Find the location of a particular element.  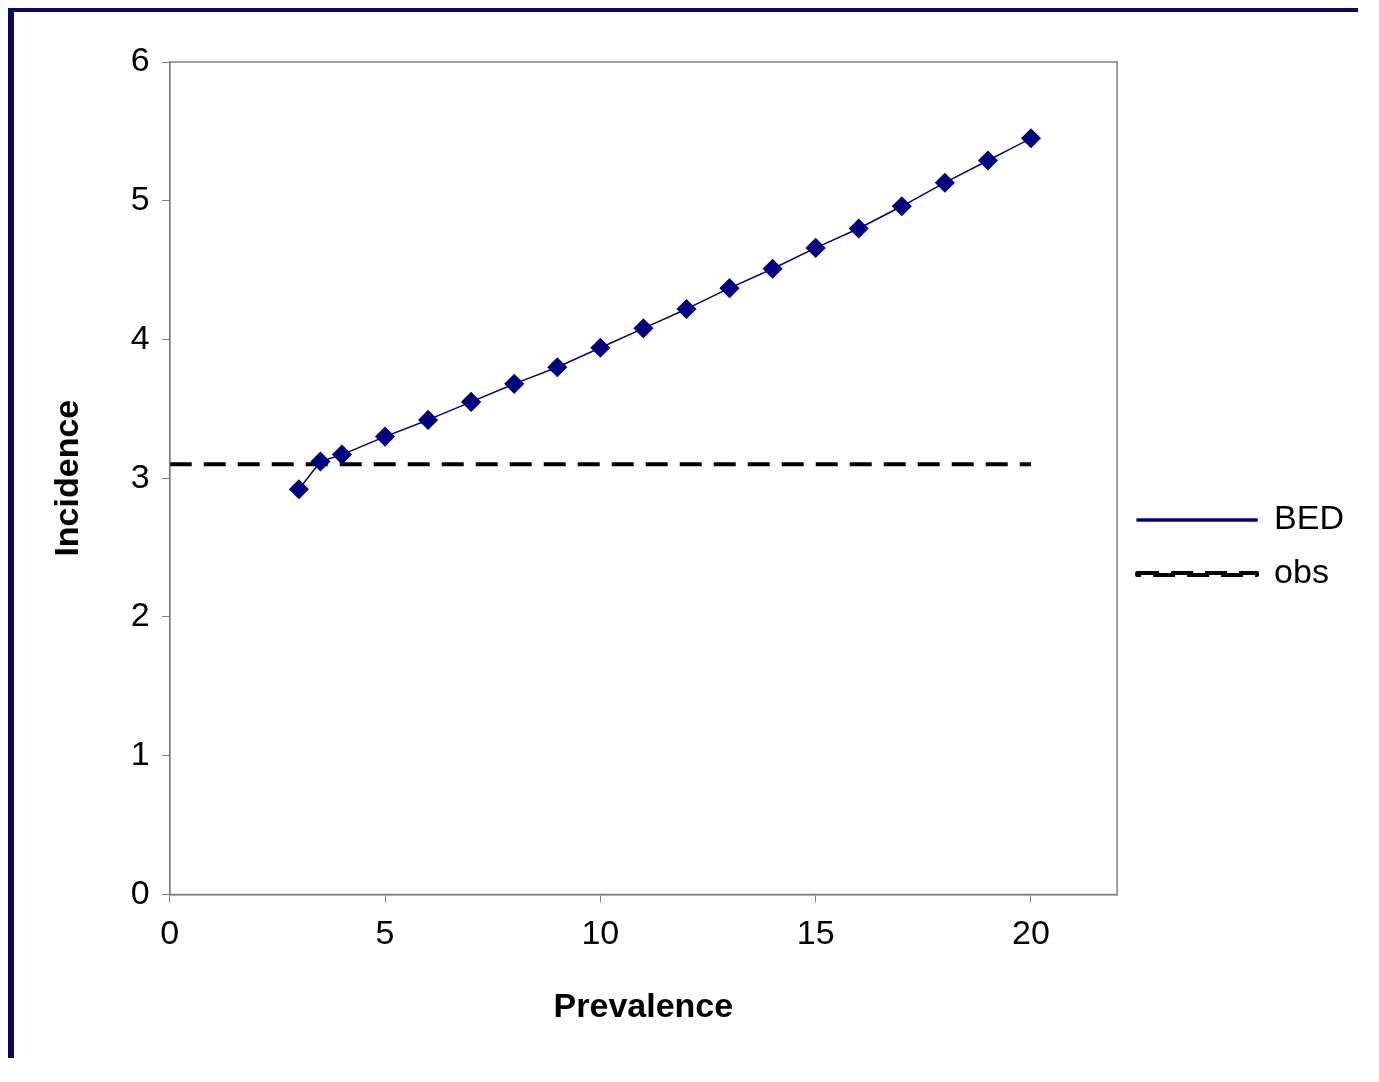

y-axis-title: Incidence is located at coordinates (65, 478).